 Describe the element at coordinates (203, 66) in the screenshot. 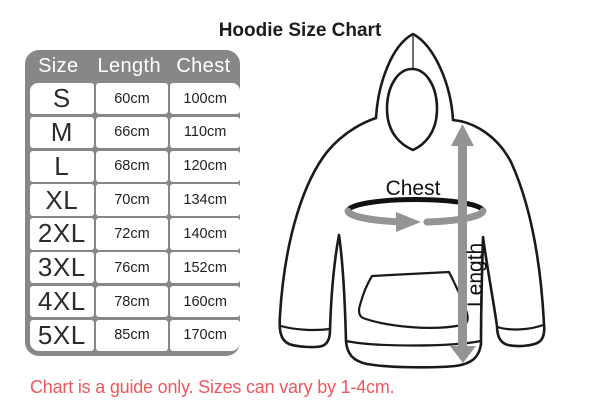

I see `header-chest: Chest` at that location.